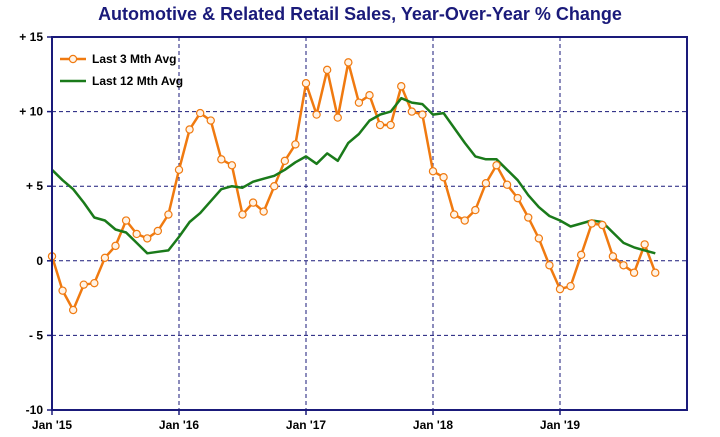  What do you see at coordinates (39, 261) in the screenshot?
I see `y-tick-label: 0` at bounding box center [39, 261].